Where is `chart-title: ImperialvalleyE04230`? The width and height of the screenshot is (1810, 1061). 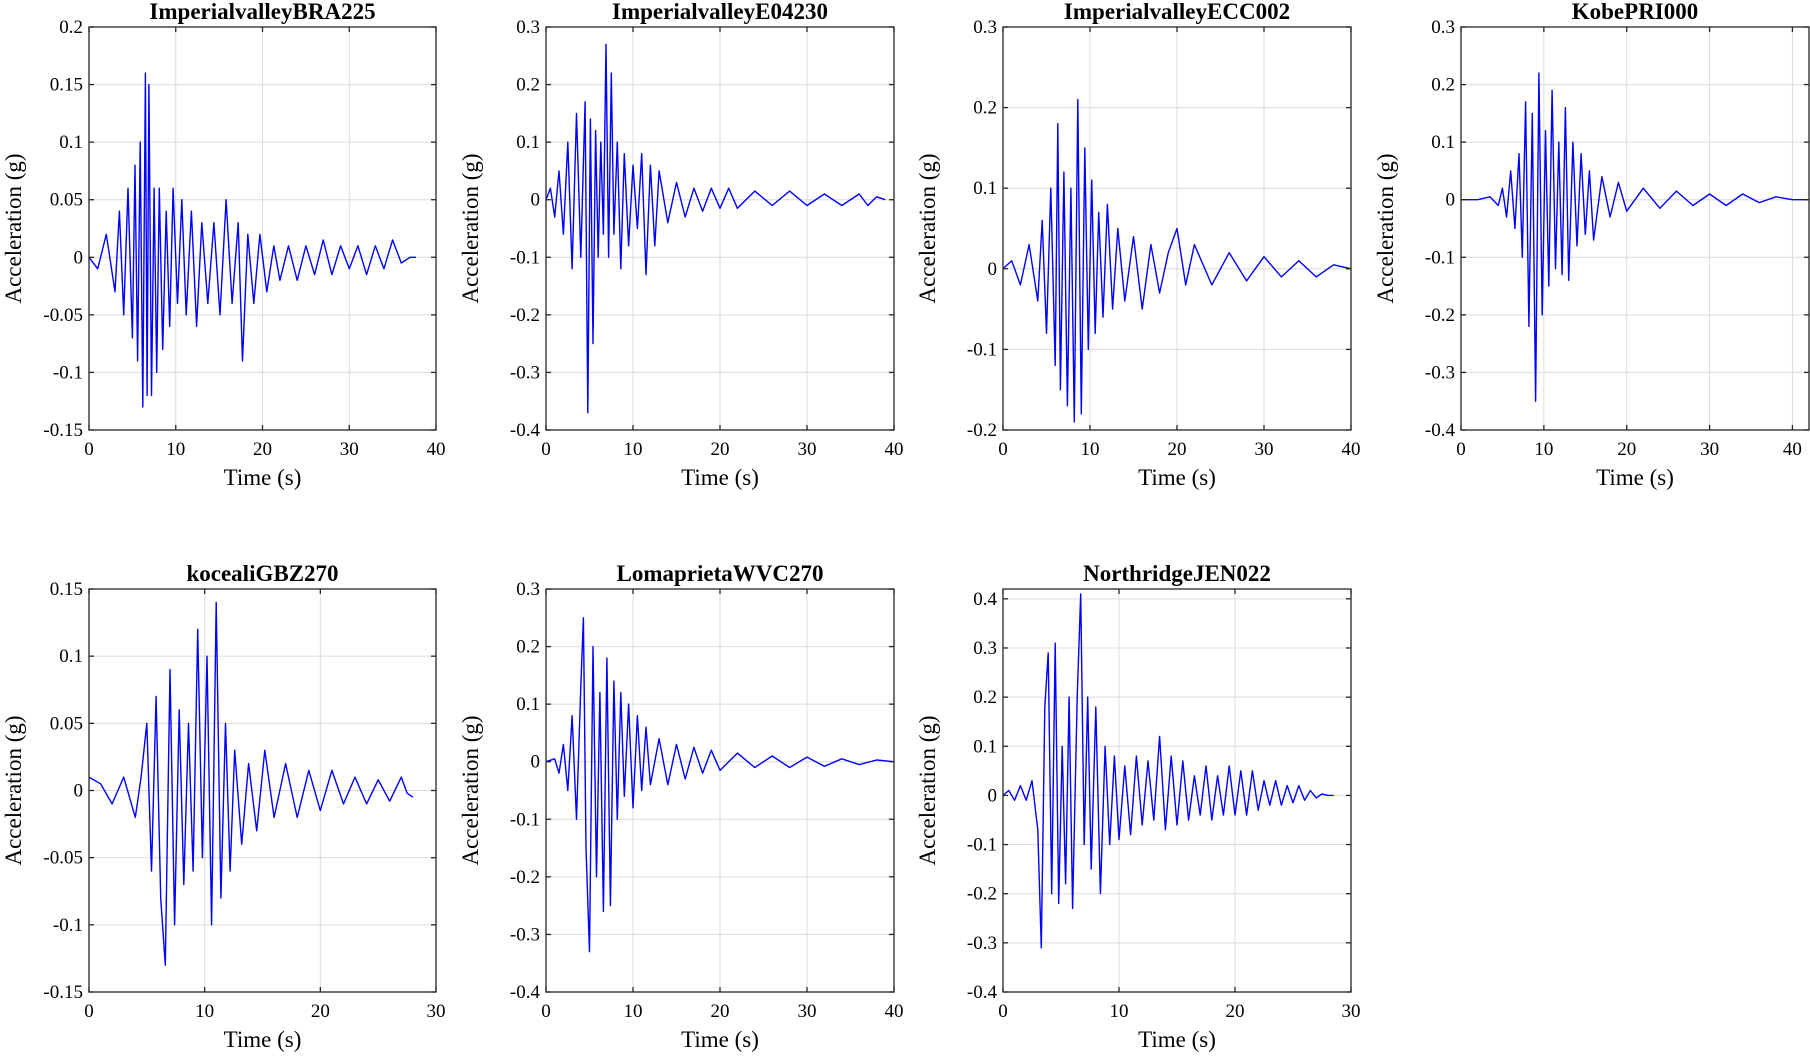
chart-title: ImperialvalleyE04230 is located at coordinates (720, 12).